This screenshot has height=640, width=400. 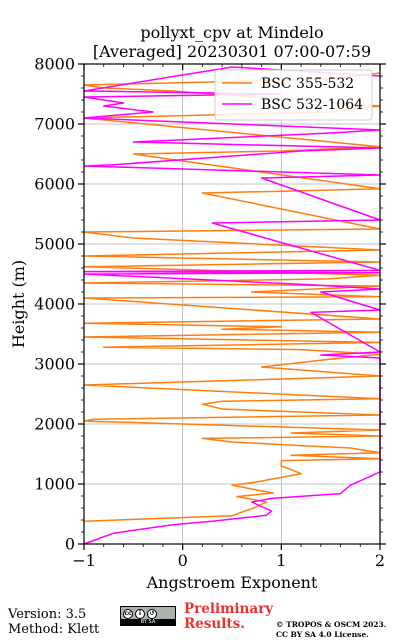 I want to click on preliminary-line-2: Results., so click(x=214, y=624).